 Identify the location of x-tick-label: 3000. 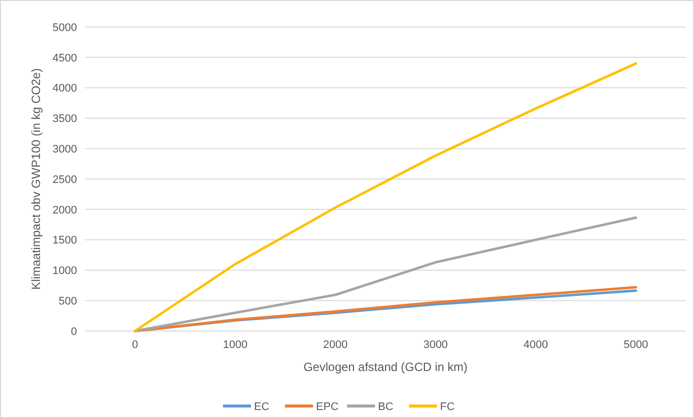
(435, 345).